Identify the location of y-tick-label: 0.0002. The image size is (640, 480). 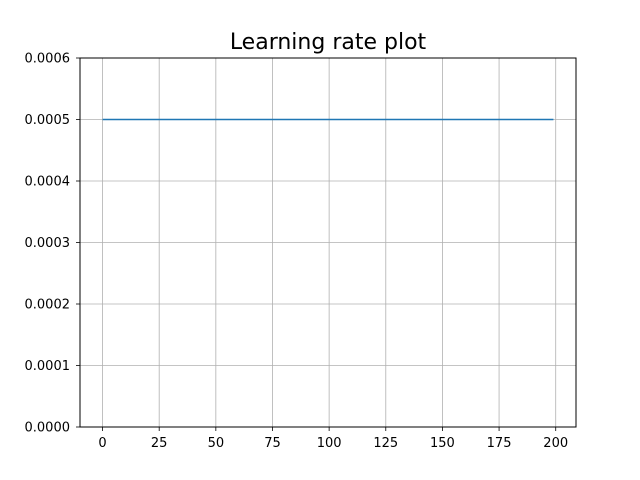
(48, 305).